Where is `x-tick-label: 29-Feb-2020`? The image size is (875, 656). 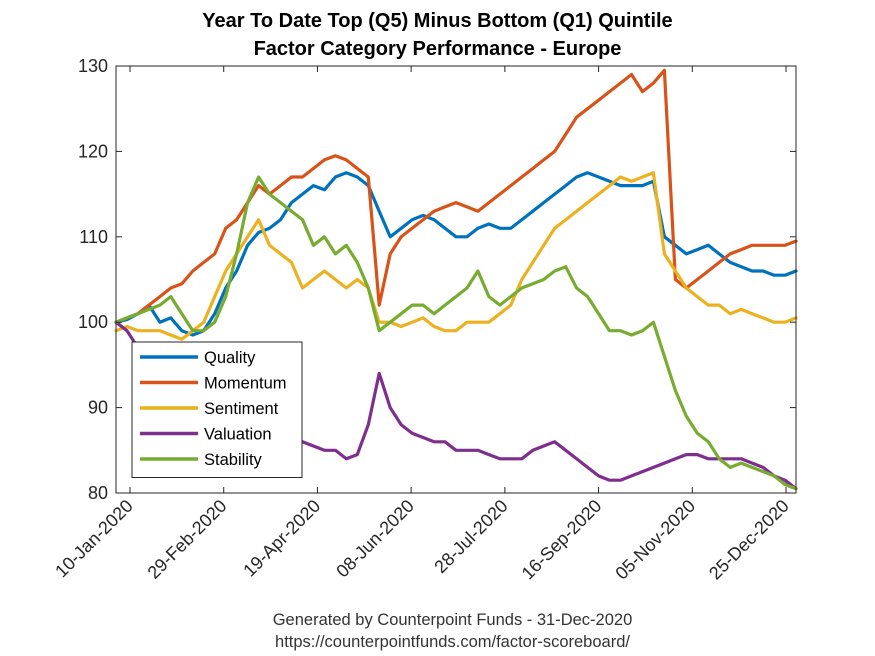 x-tick-label: 29-Feb-2020 is located at coordinates (187, 539).